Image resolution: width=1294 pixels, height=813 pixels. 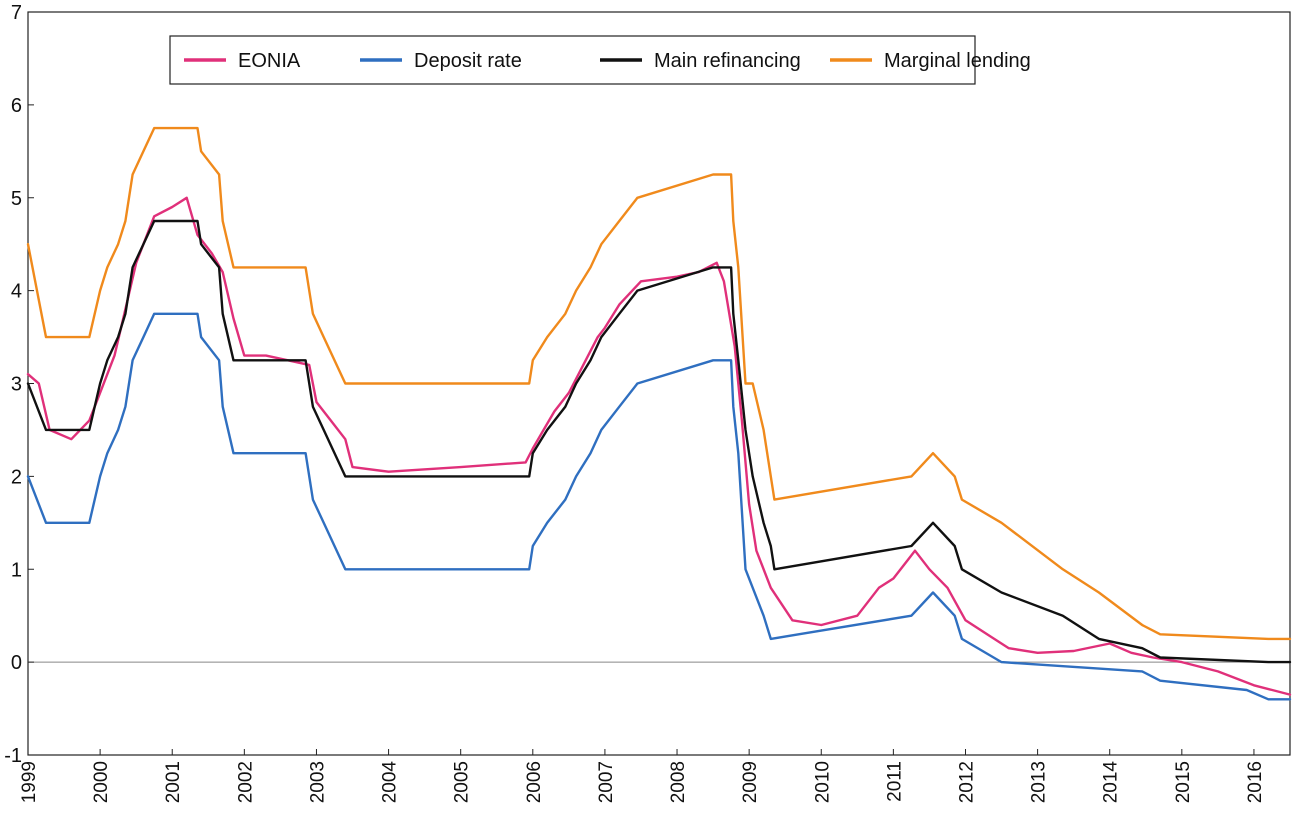 I want to click on y-tick-label: 1, so click(x=16, y=570).